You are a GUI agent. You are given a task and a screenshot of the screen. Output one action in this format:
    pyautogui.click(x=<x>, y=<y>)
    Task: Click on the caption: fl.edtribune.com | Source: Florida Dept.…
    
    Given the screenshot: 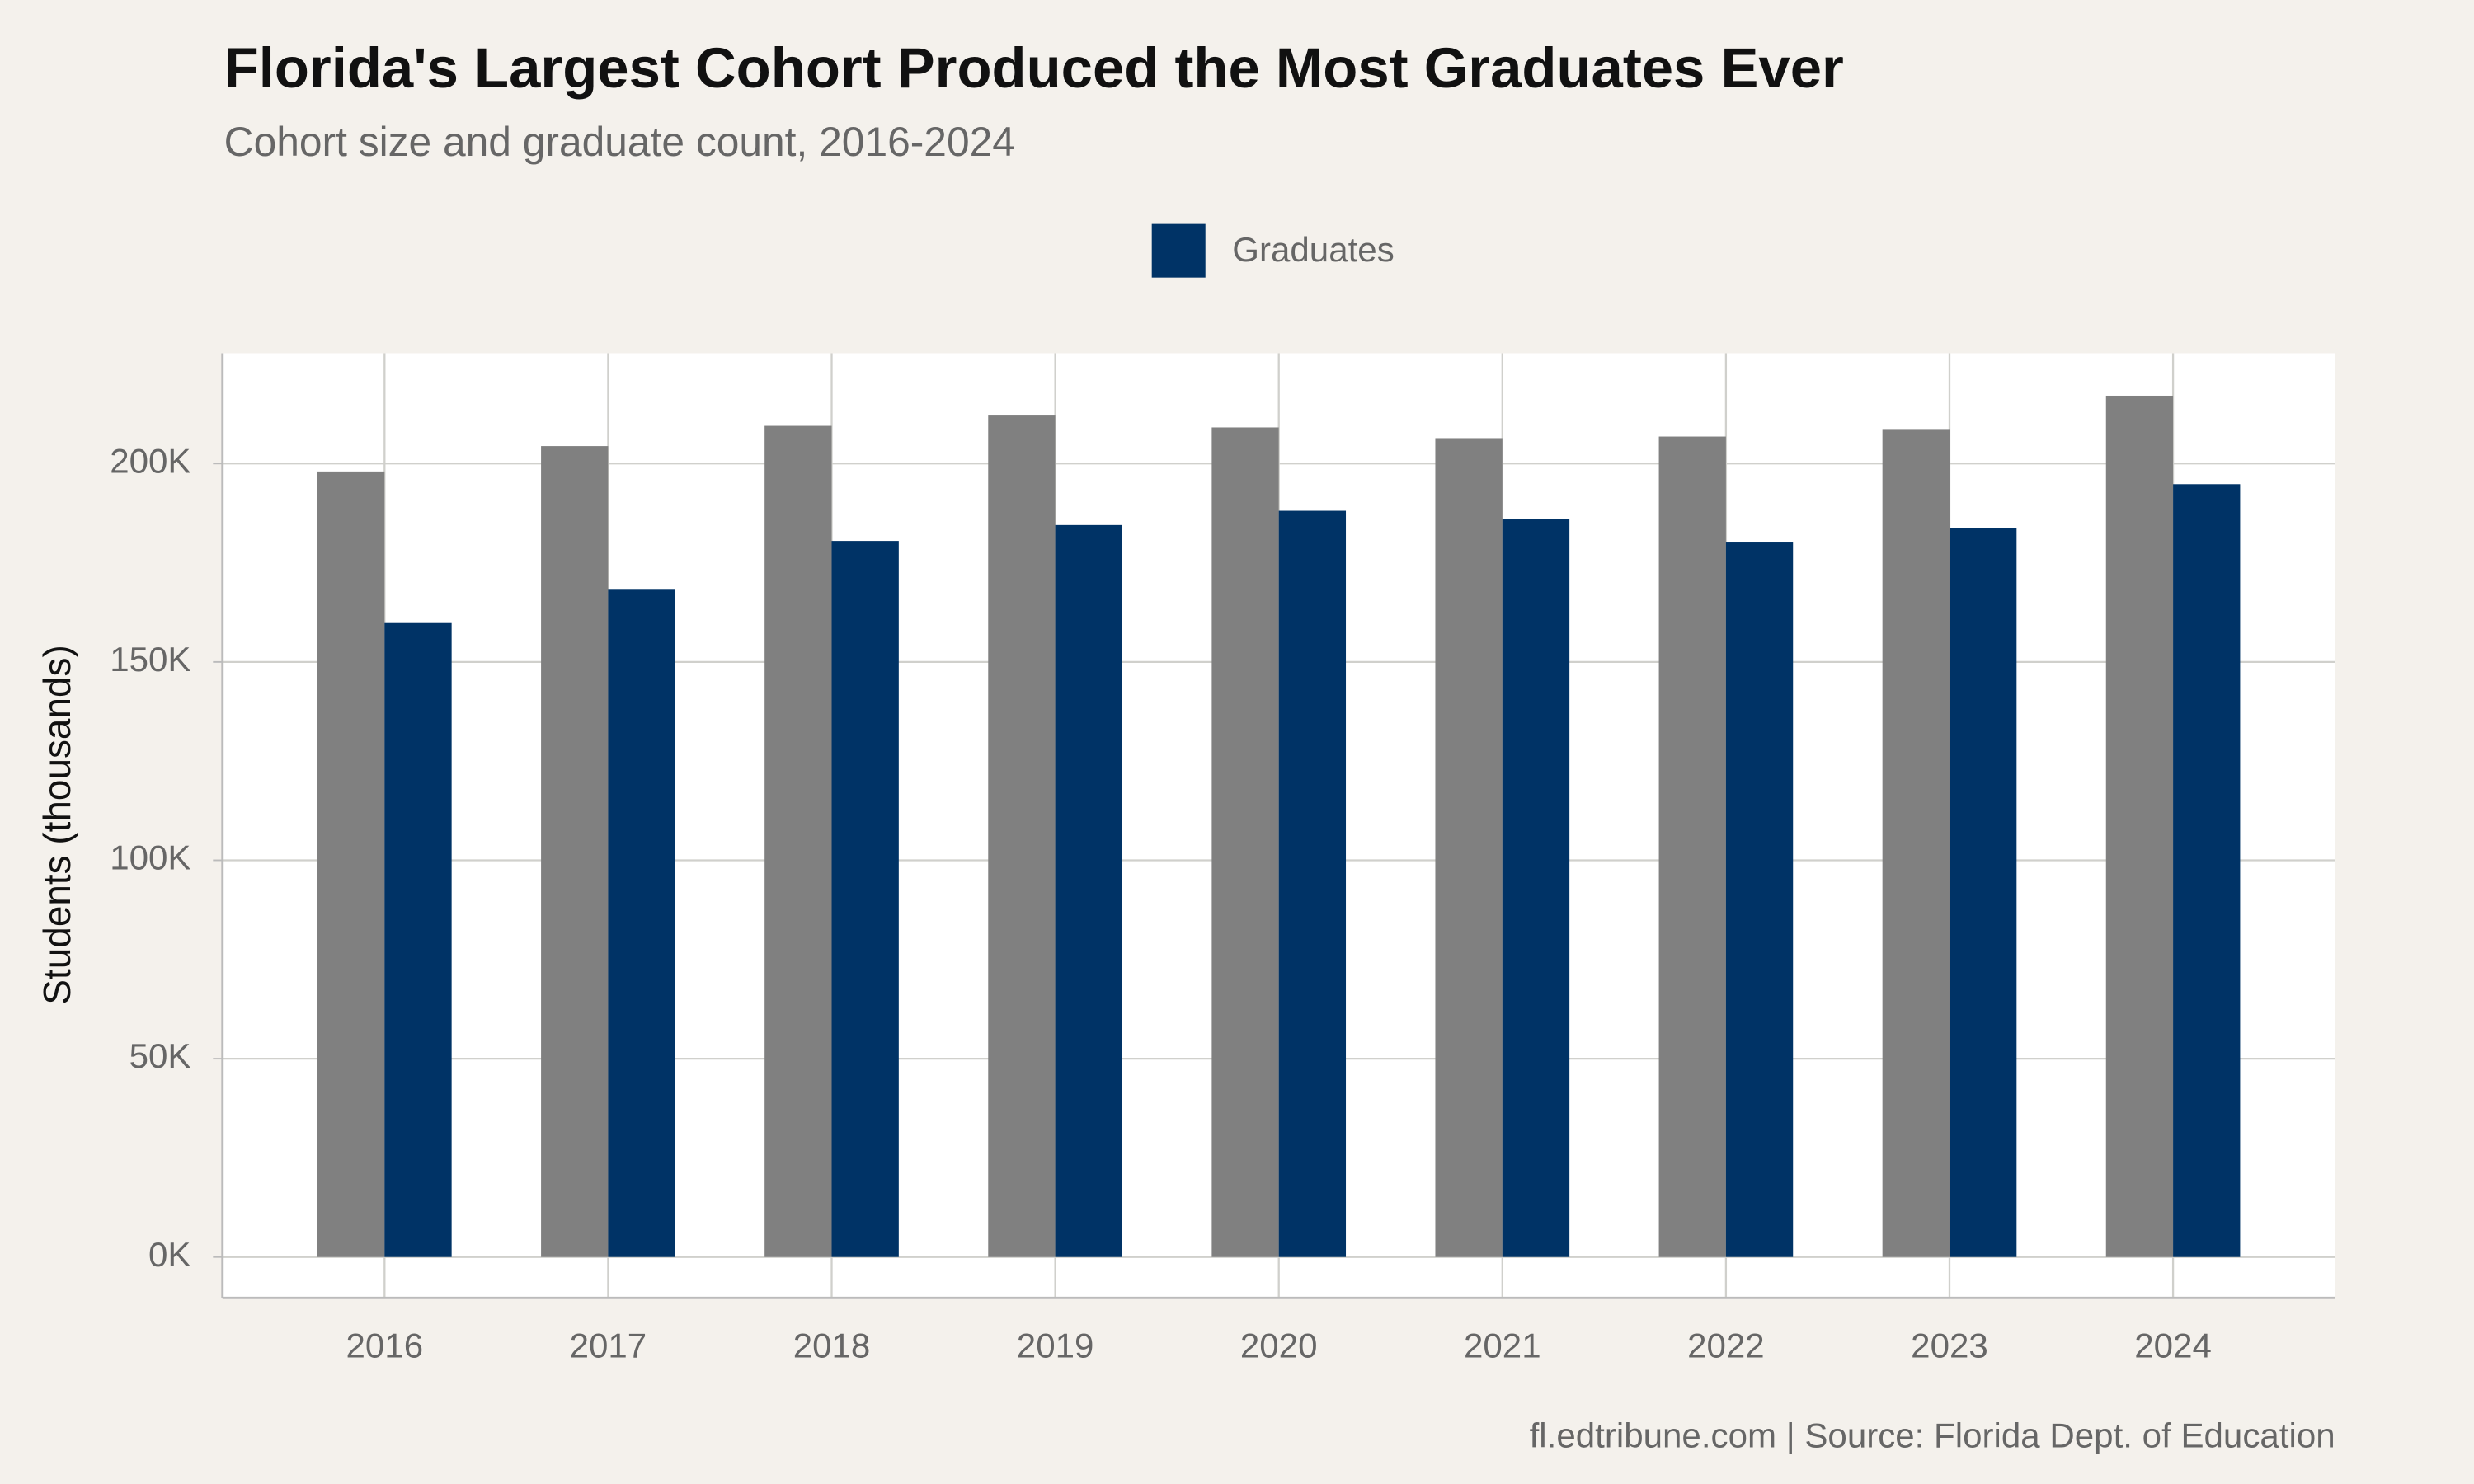 What is the action you would take?
    pyautogui.click(x=1932, y=1435)
    